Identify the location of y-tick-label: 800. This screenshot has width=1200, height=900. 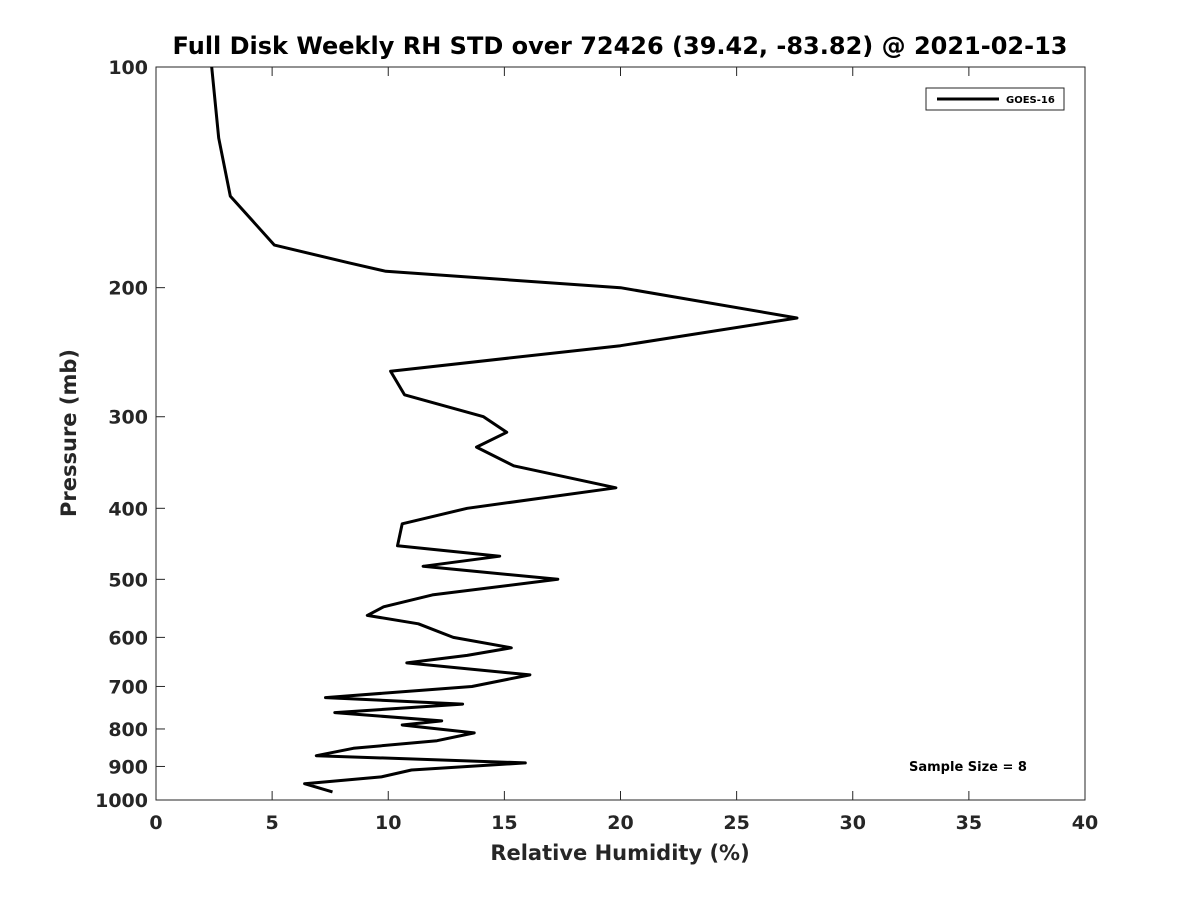
(128, 730).